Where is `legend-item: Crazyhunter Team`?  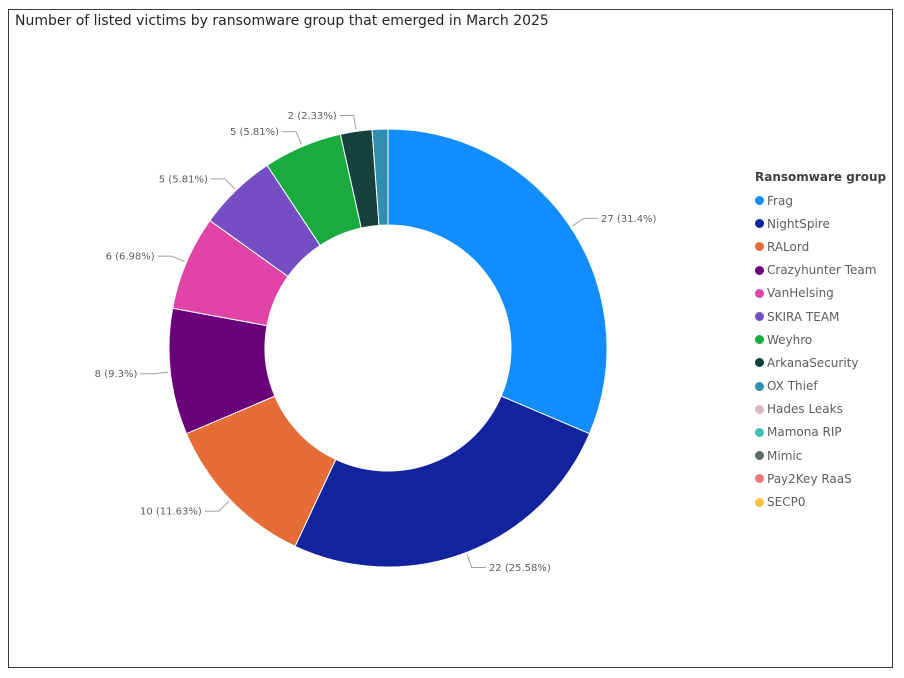
legend-item: Crazyhunter Team is located at coordinates (820, 270).